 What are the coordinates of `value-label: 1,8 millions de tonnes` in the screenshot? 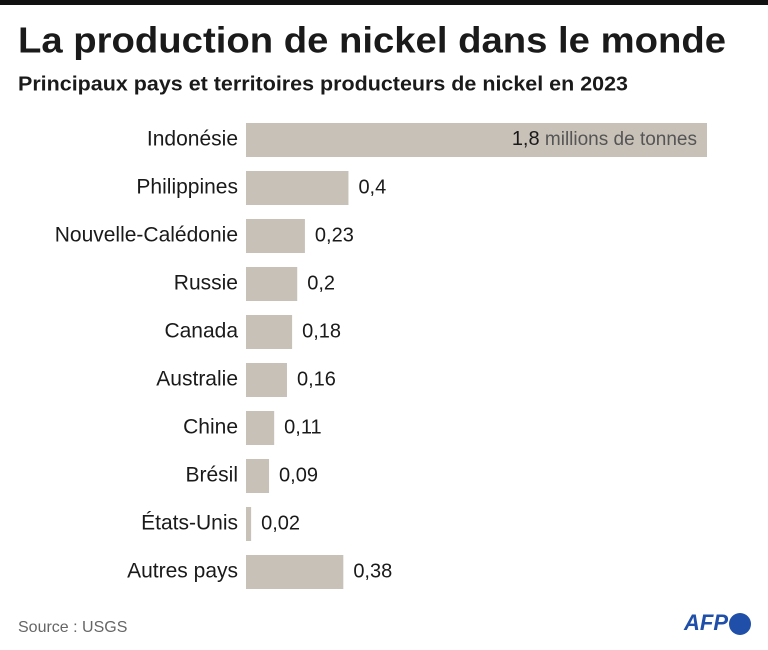 It's located at (604, 139).